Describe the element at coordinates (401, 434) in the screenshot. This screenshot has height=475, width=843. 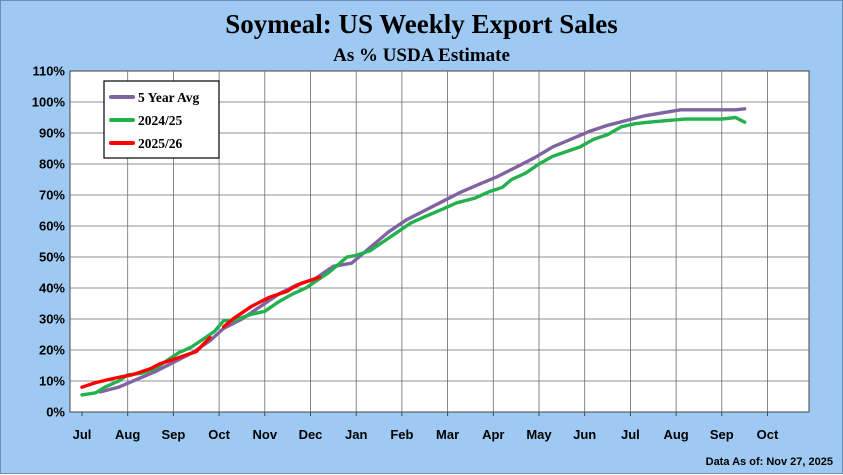
I see `x-tick-label: Feb` at that location.